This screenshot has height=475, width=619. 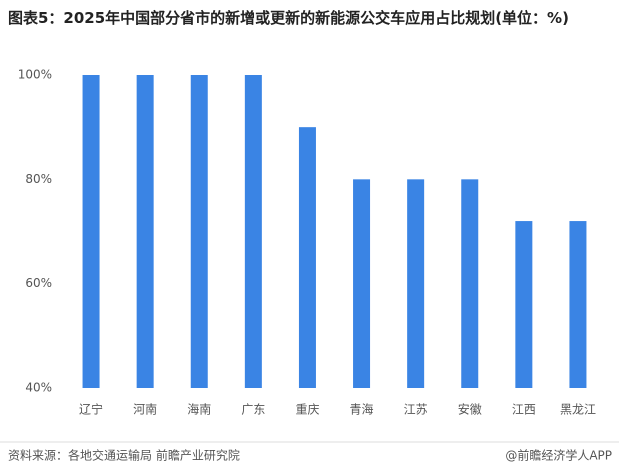 What do you see at coordinates (578, 410) in the screenshot?
I see `x-tick-label: 黑龙江` at bounding box center [578, 410].